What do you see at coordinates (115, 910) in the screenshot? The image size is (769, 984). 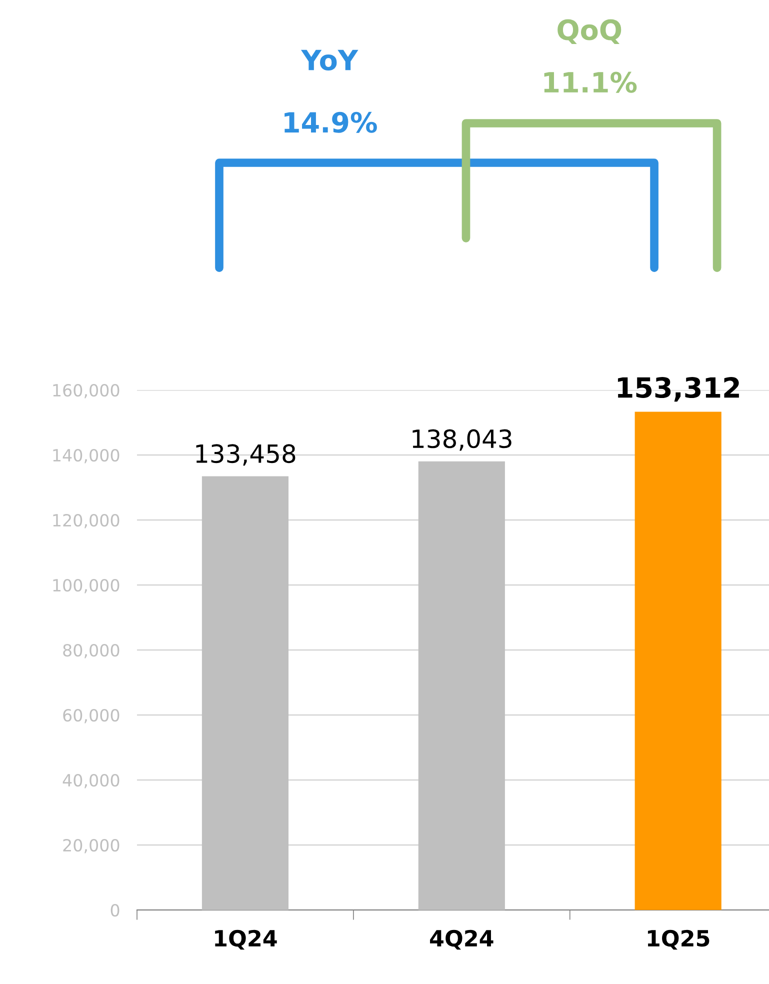 I see `y-tick-label: 0` at bounding box center [115, 910].